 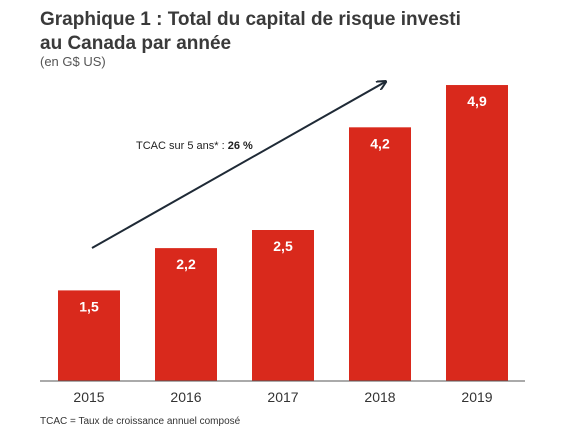 I want to click on bar-2015, so click(x=89, y=335).